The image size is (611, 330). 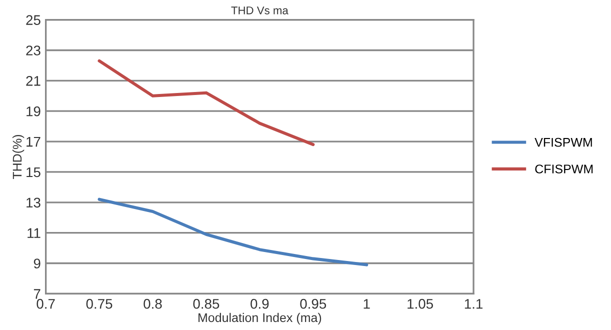 I want to click on y-axis-title: THD(%), so click(x=18, y=157).